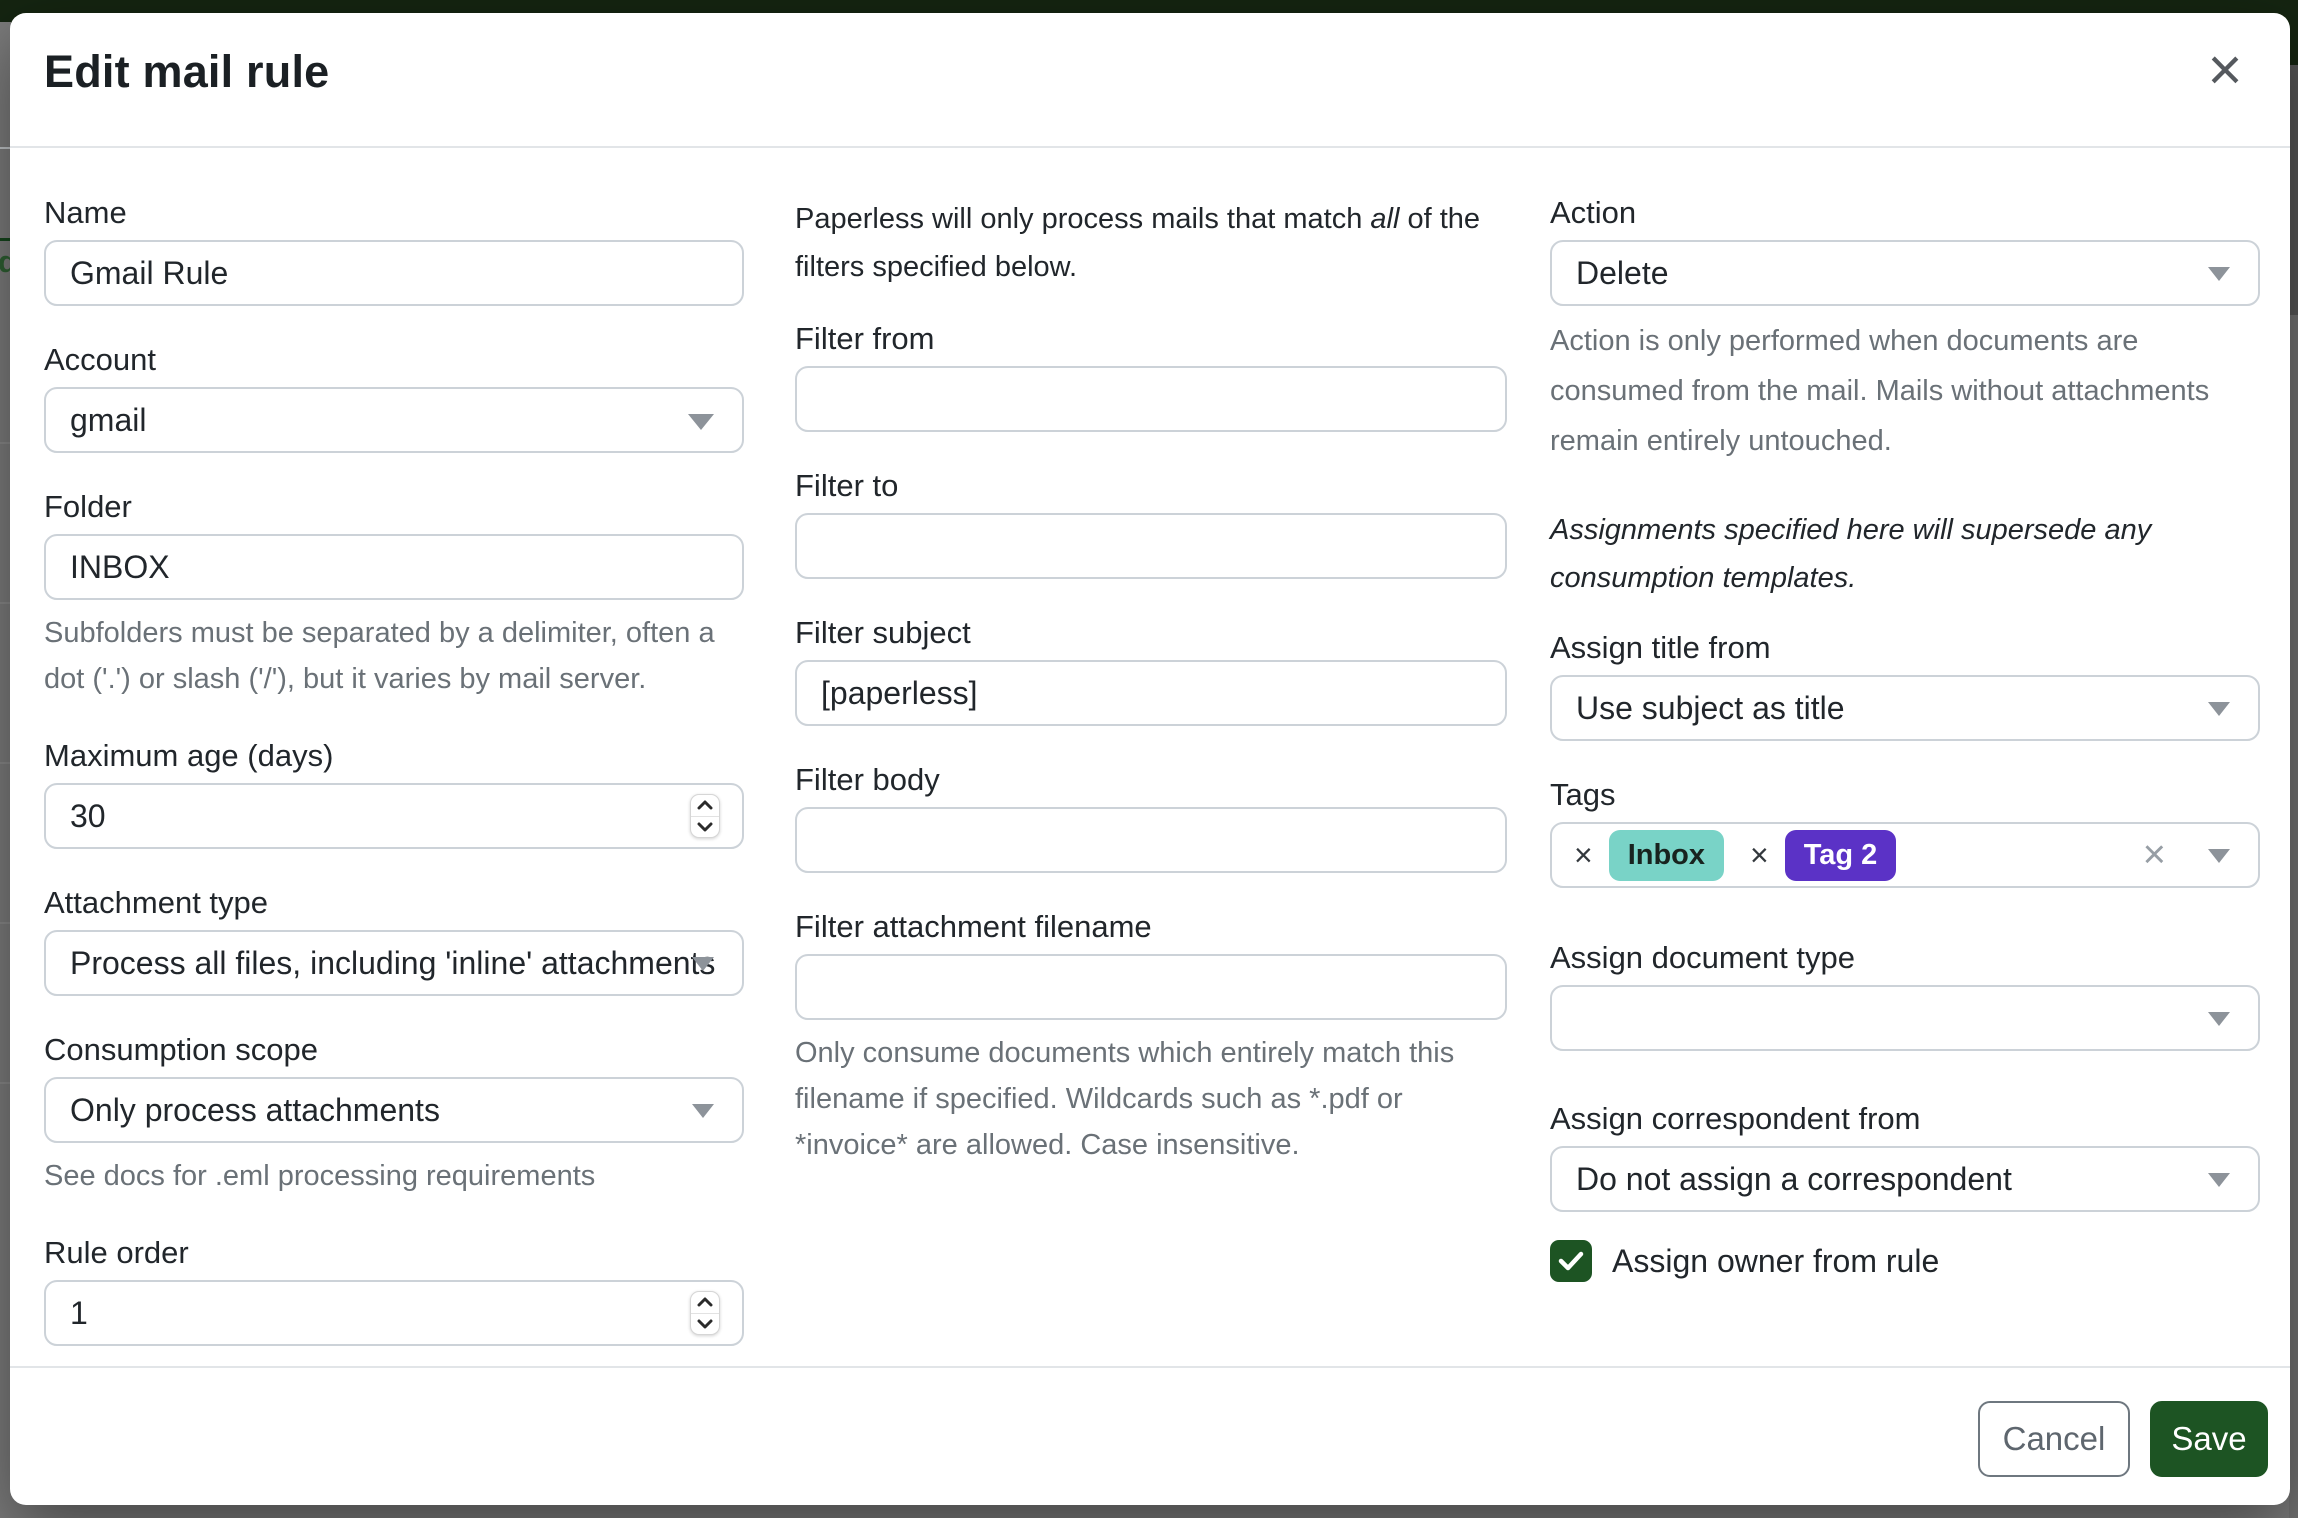  I want to click on assign-doctype-label: Assign document type, so click(1703, 957).